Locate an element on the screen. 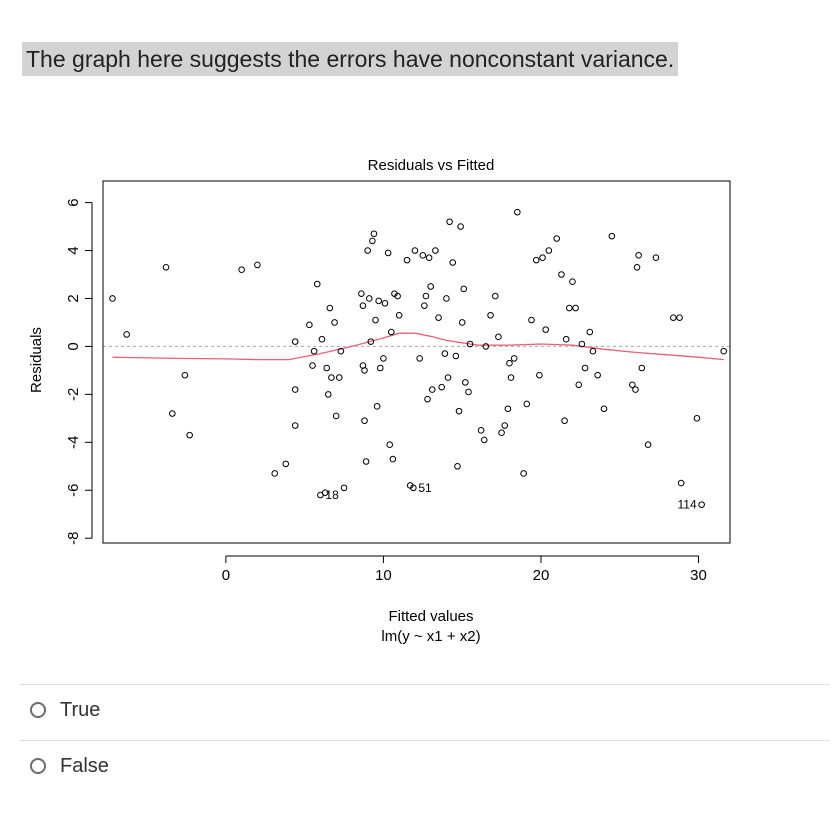 The image size is (838, 819). x-tick-label: 10 is located at coordinates (383, 575).